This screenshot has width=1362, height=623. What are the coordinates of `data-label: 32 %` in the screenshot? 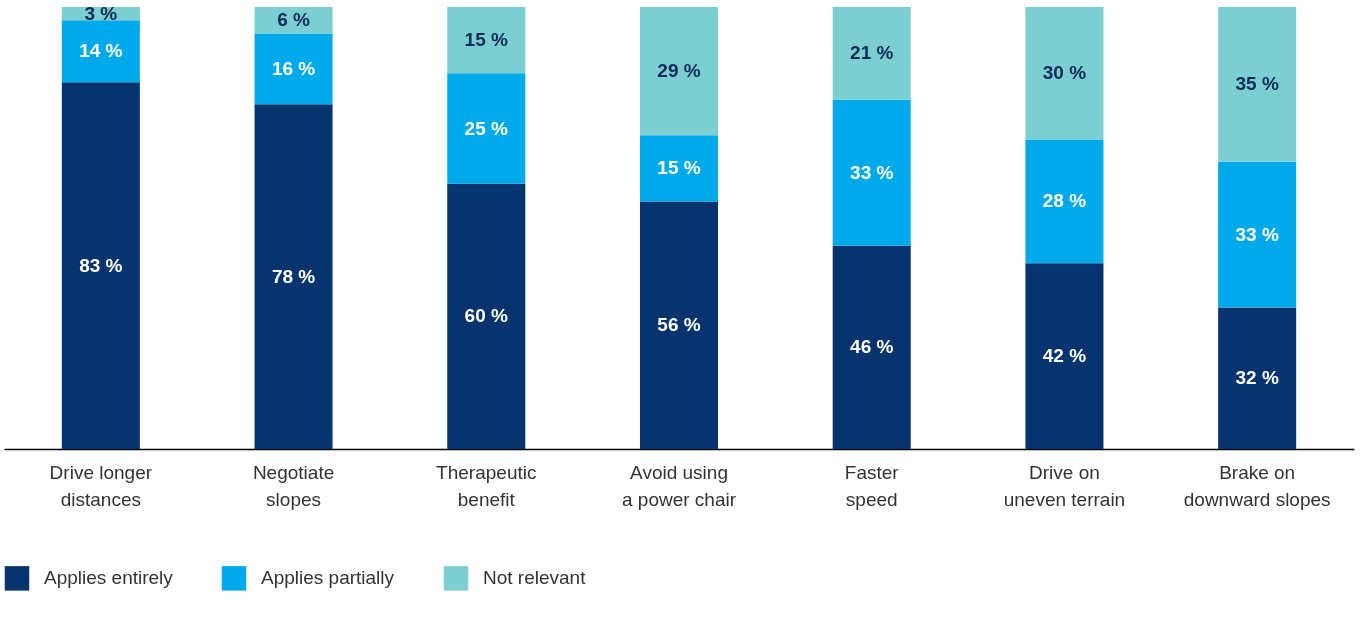 It's located at (1257, 378).